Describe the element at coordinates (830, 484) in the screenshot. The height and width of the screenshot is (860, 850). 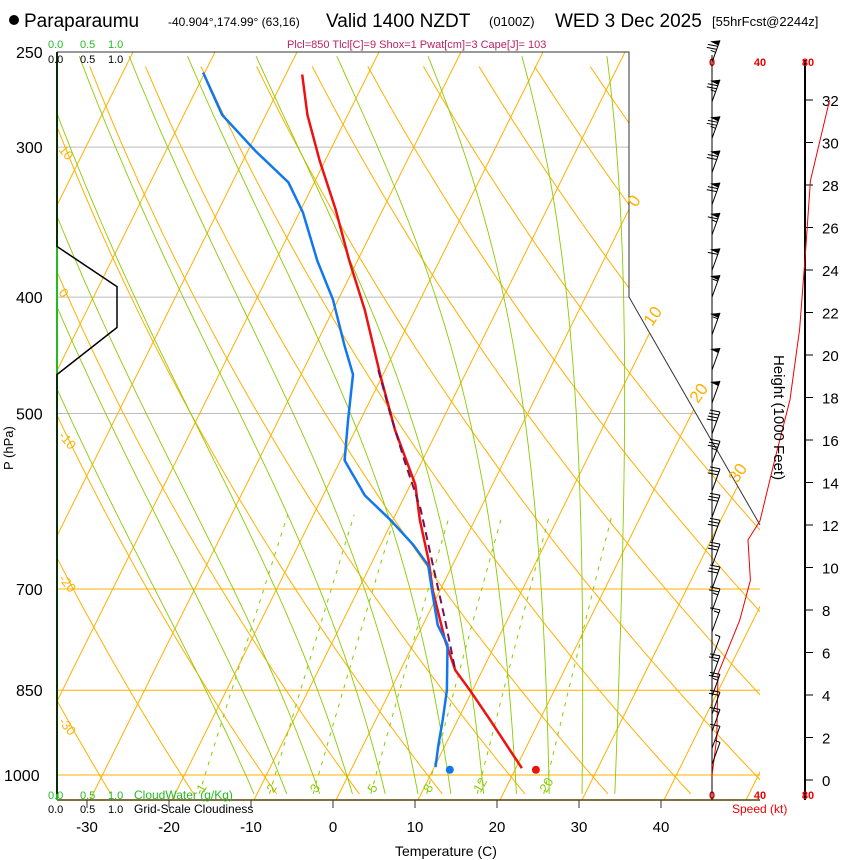
I see `height-tick-label: 14` at that location.